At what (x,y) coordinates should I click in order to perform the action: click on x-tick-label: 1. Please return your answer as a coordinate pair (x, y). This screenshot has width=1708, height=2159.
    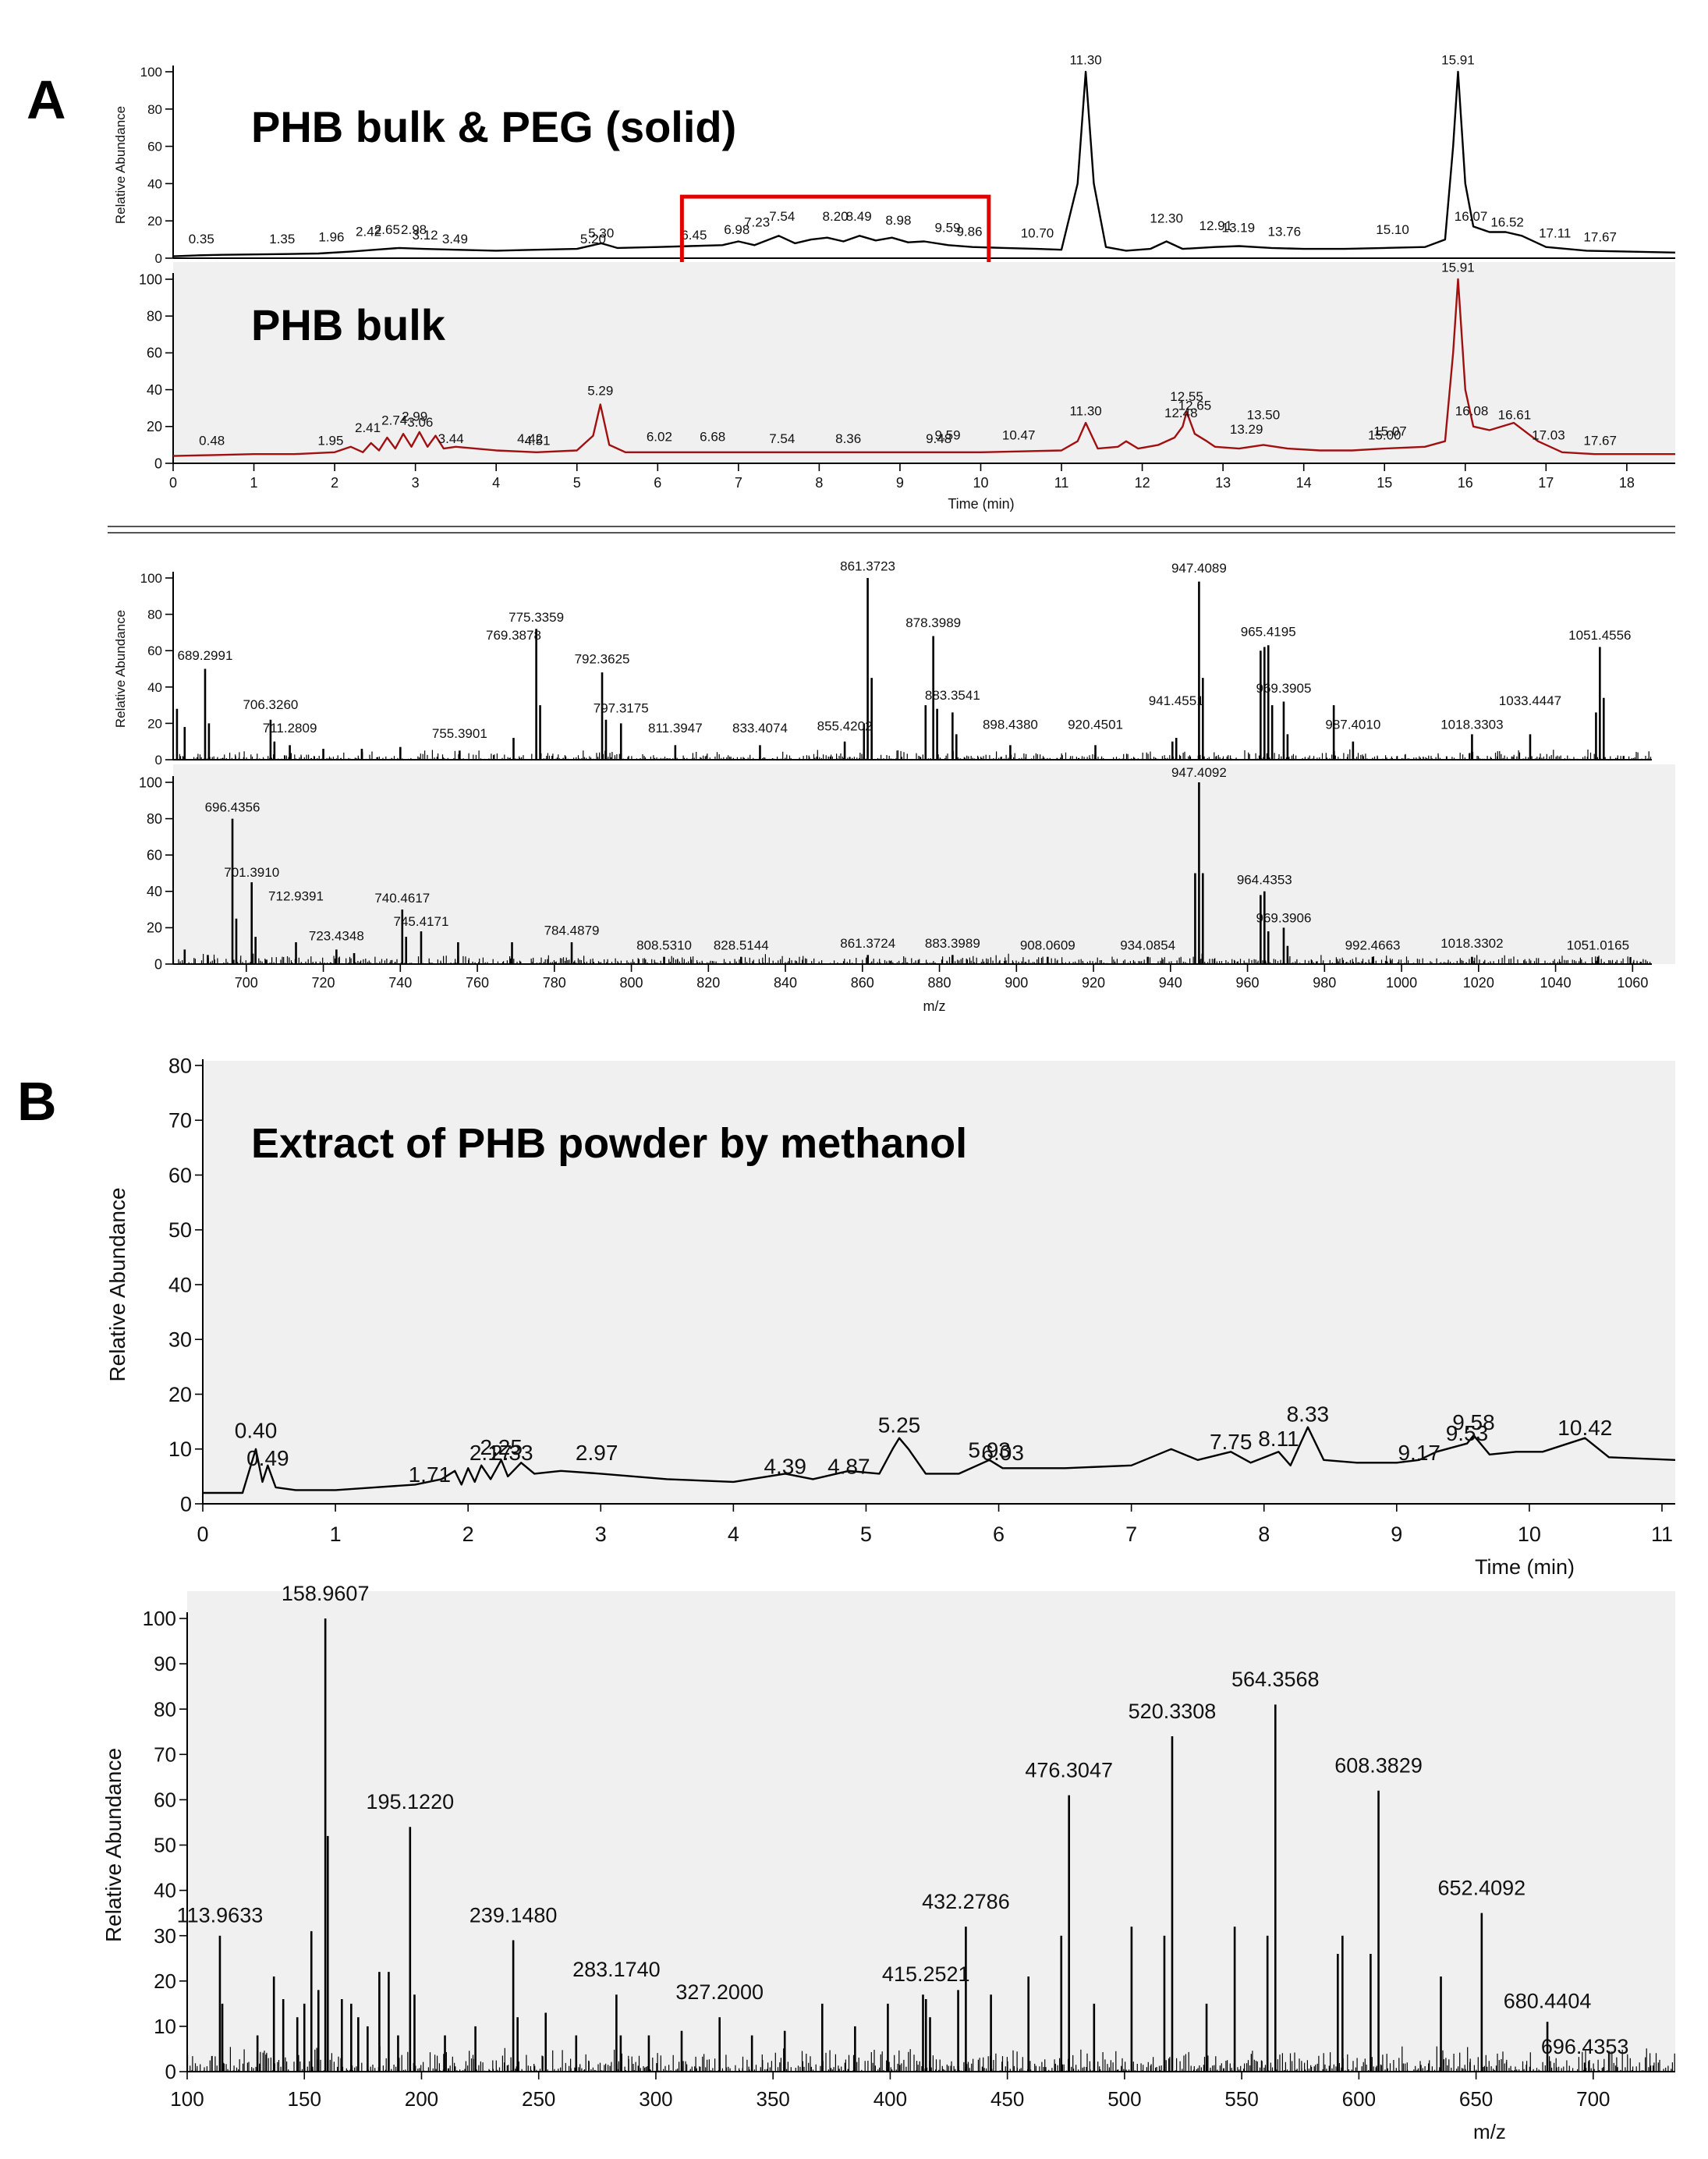
    Looking at the image, I should click on (254, 483).